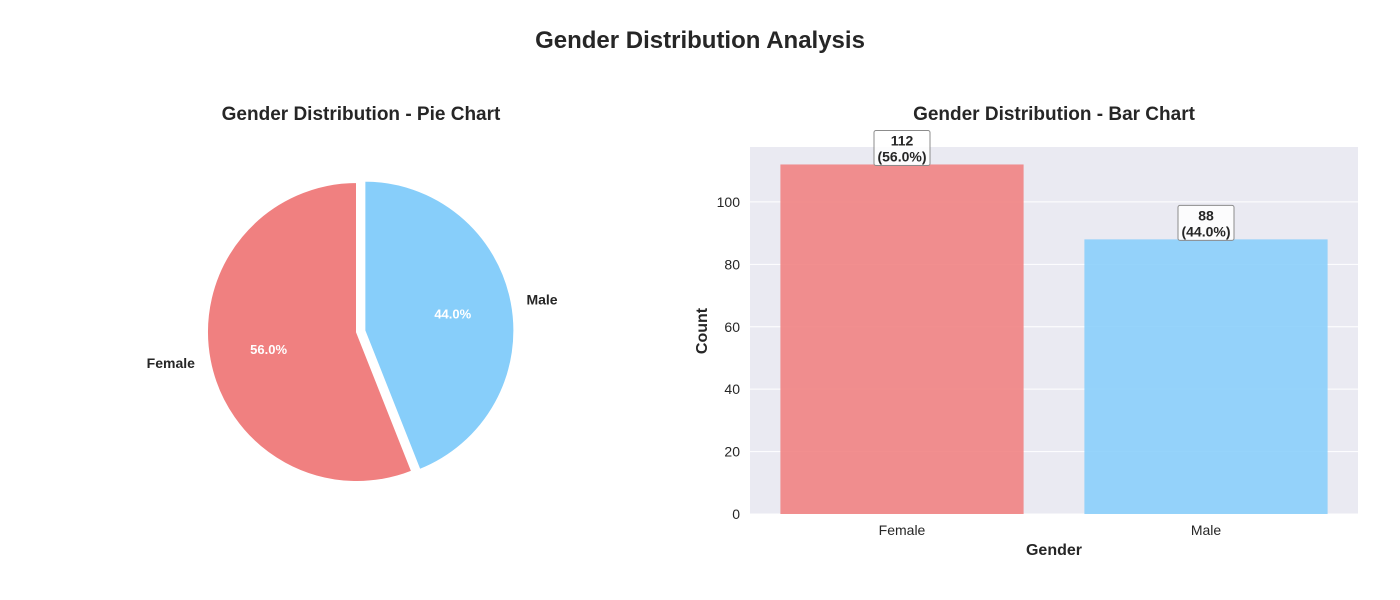 This screenshot has width=1400, height=600. Describe the element at coordinates (1206, 530) in the screenshot. I see `x-tick-label-male: Male` at that location.